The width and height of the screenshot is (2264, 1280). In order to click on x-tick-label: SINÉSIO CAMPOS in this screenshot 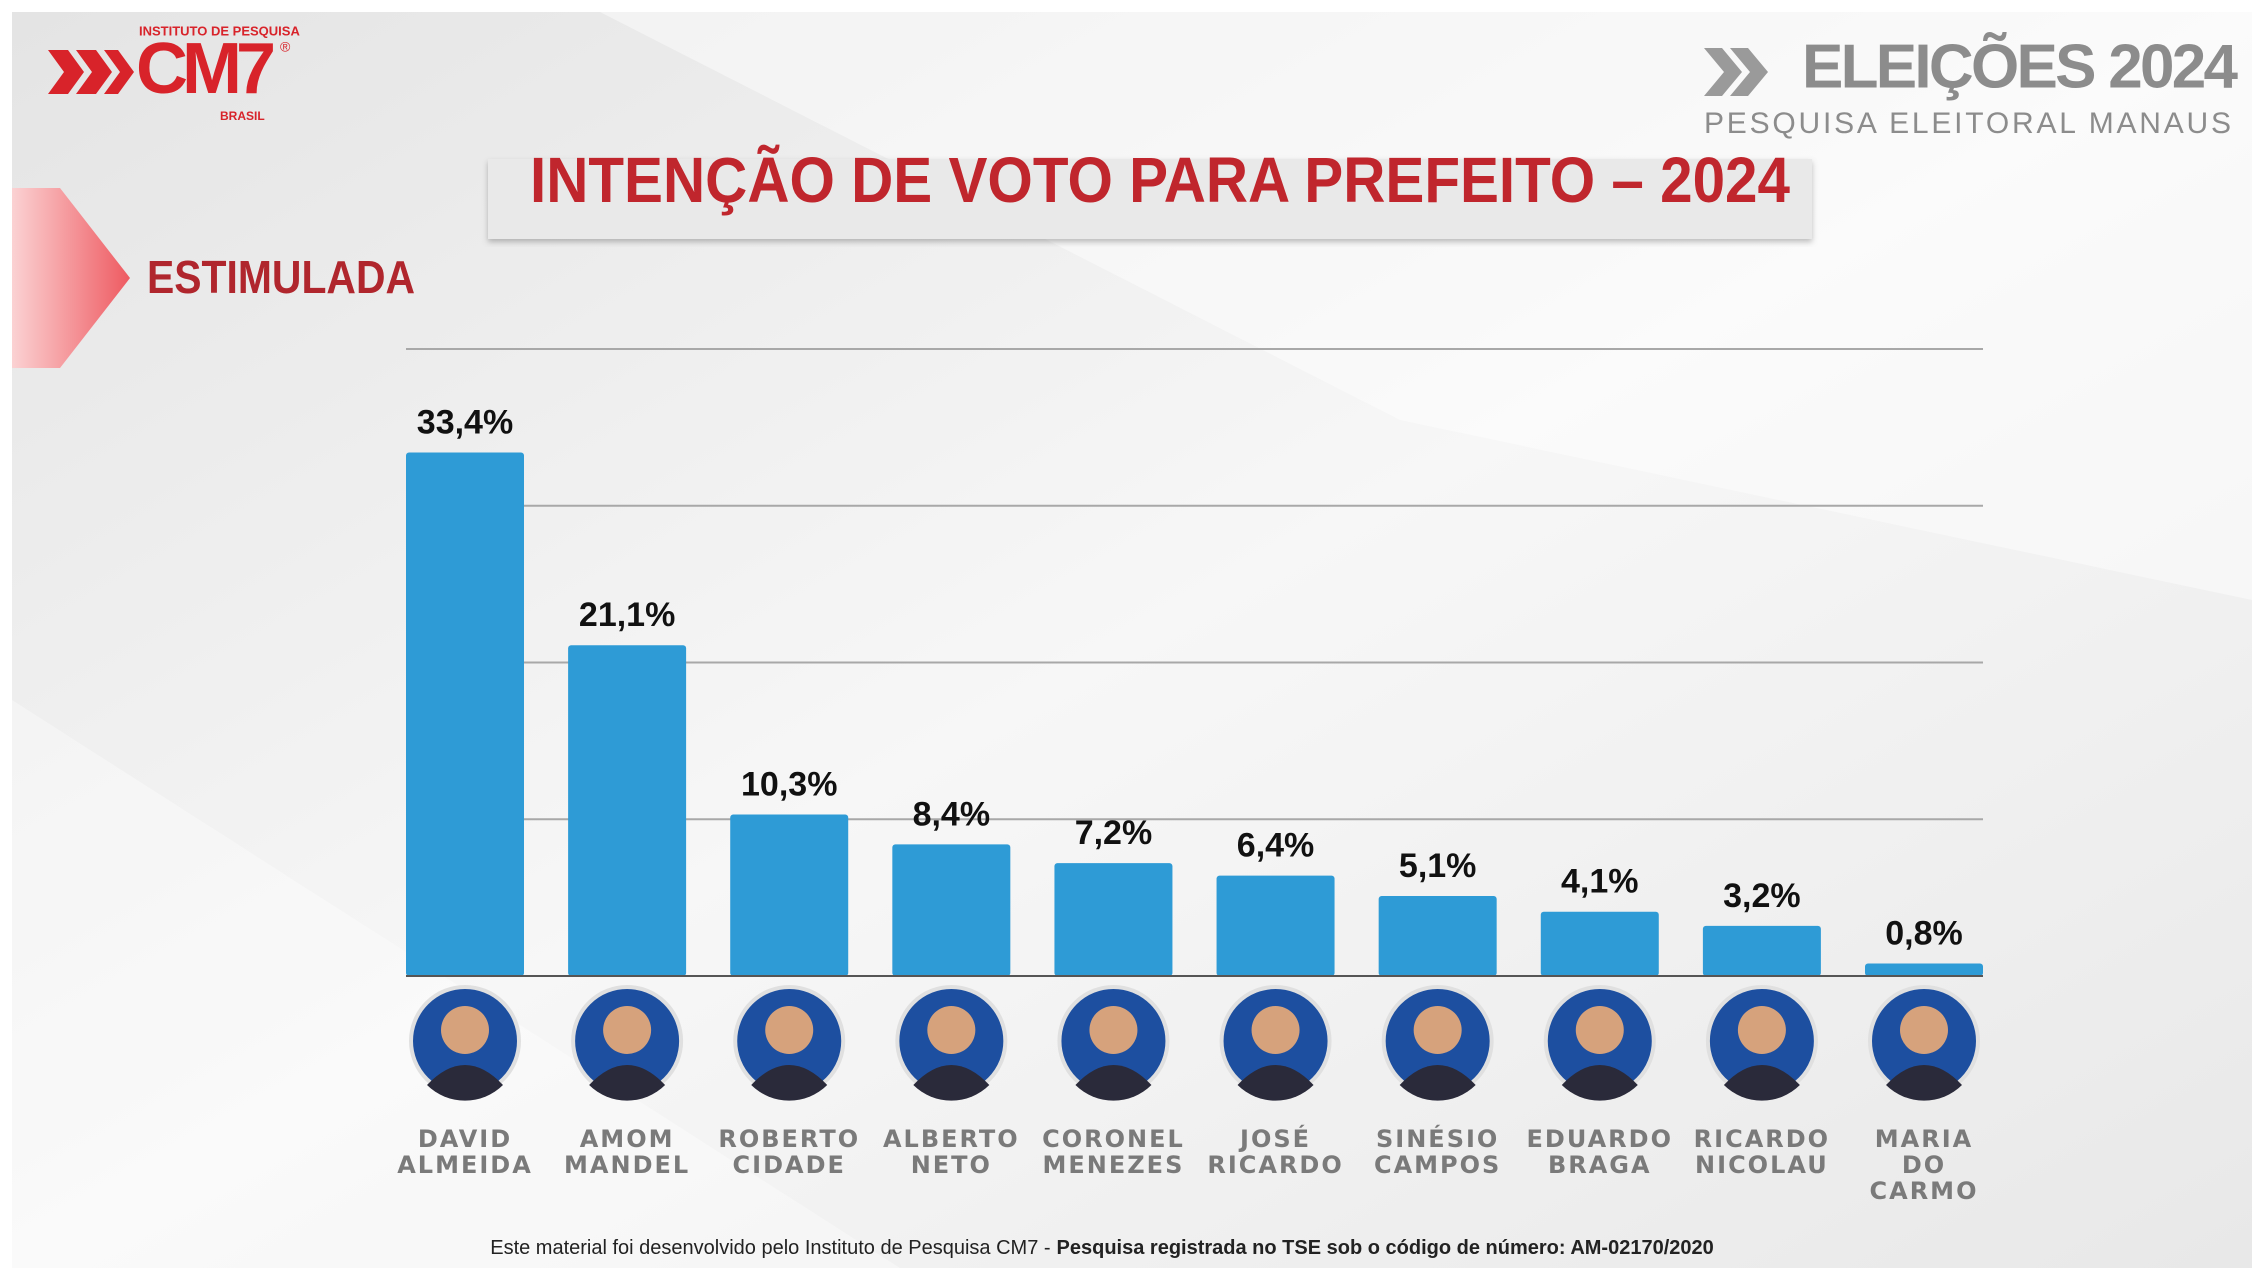, I will do `click(1437, 1152)`.